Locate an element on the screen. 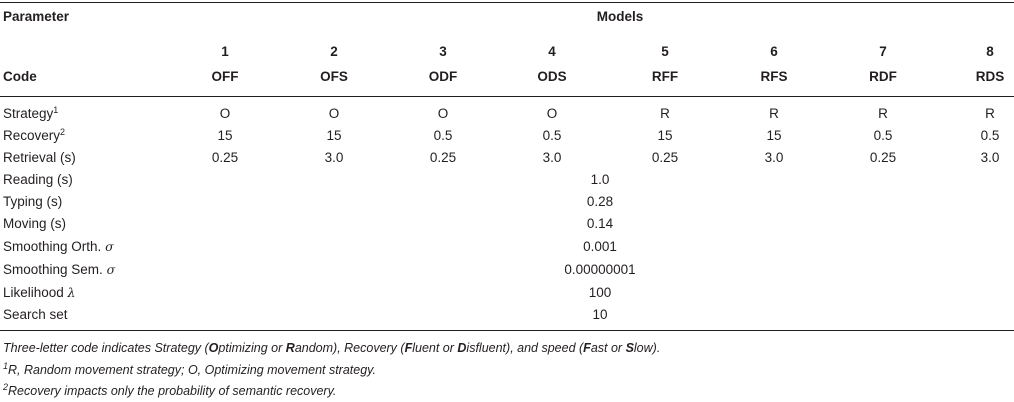  model-number: 2 is located at coordinates (334, 51).